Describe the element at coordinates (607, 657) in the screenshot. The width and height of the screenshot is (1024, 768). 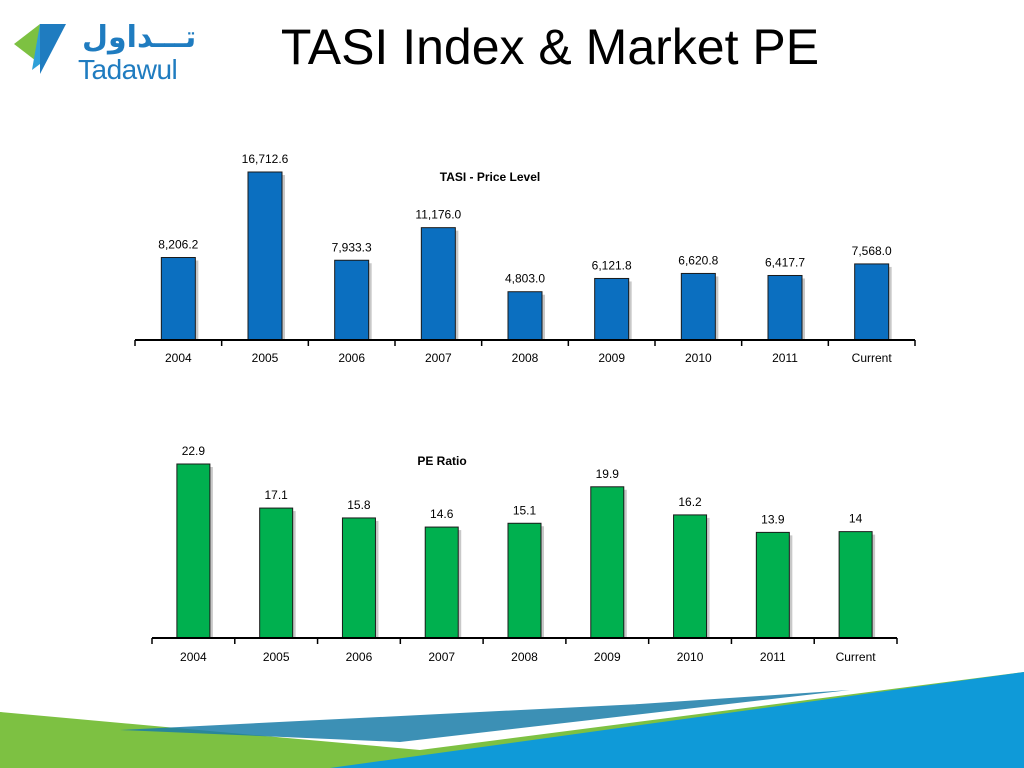
I see `pe-category-label: 2009` at that location.